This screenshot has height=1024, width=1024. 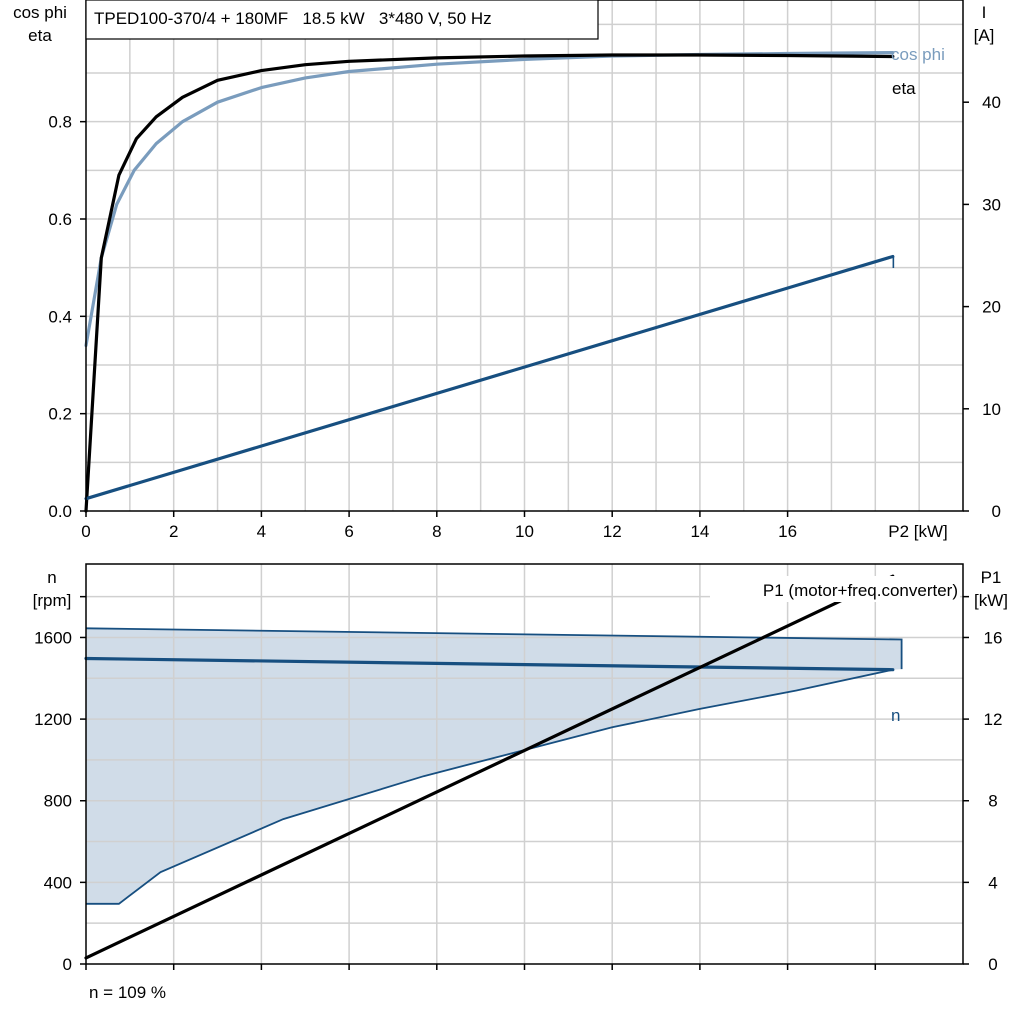 I want to click on top-yr-tick-label: 10, so click(x=991, y=409).